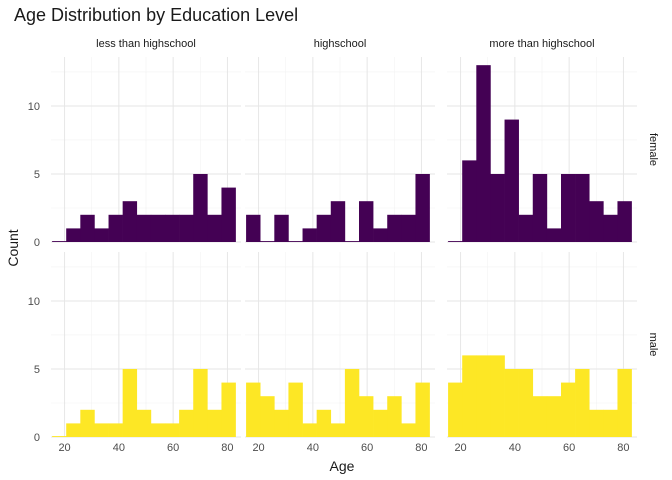 Image resolution: width=672 pixels, height=480 pixels. I want to click on facet-column-label: highschool, so click(340, 44).